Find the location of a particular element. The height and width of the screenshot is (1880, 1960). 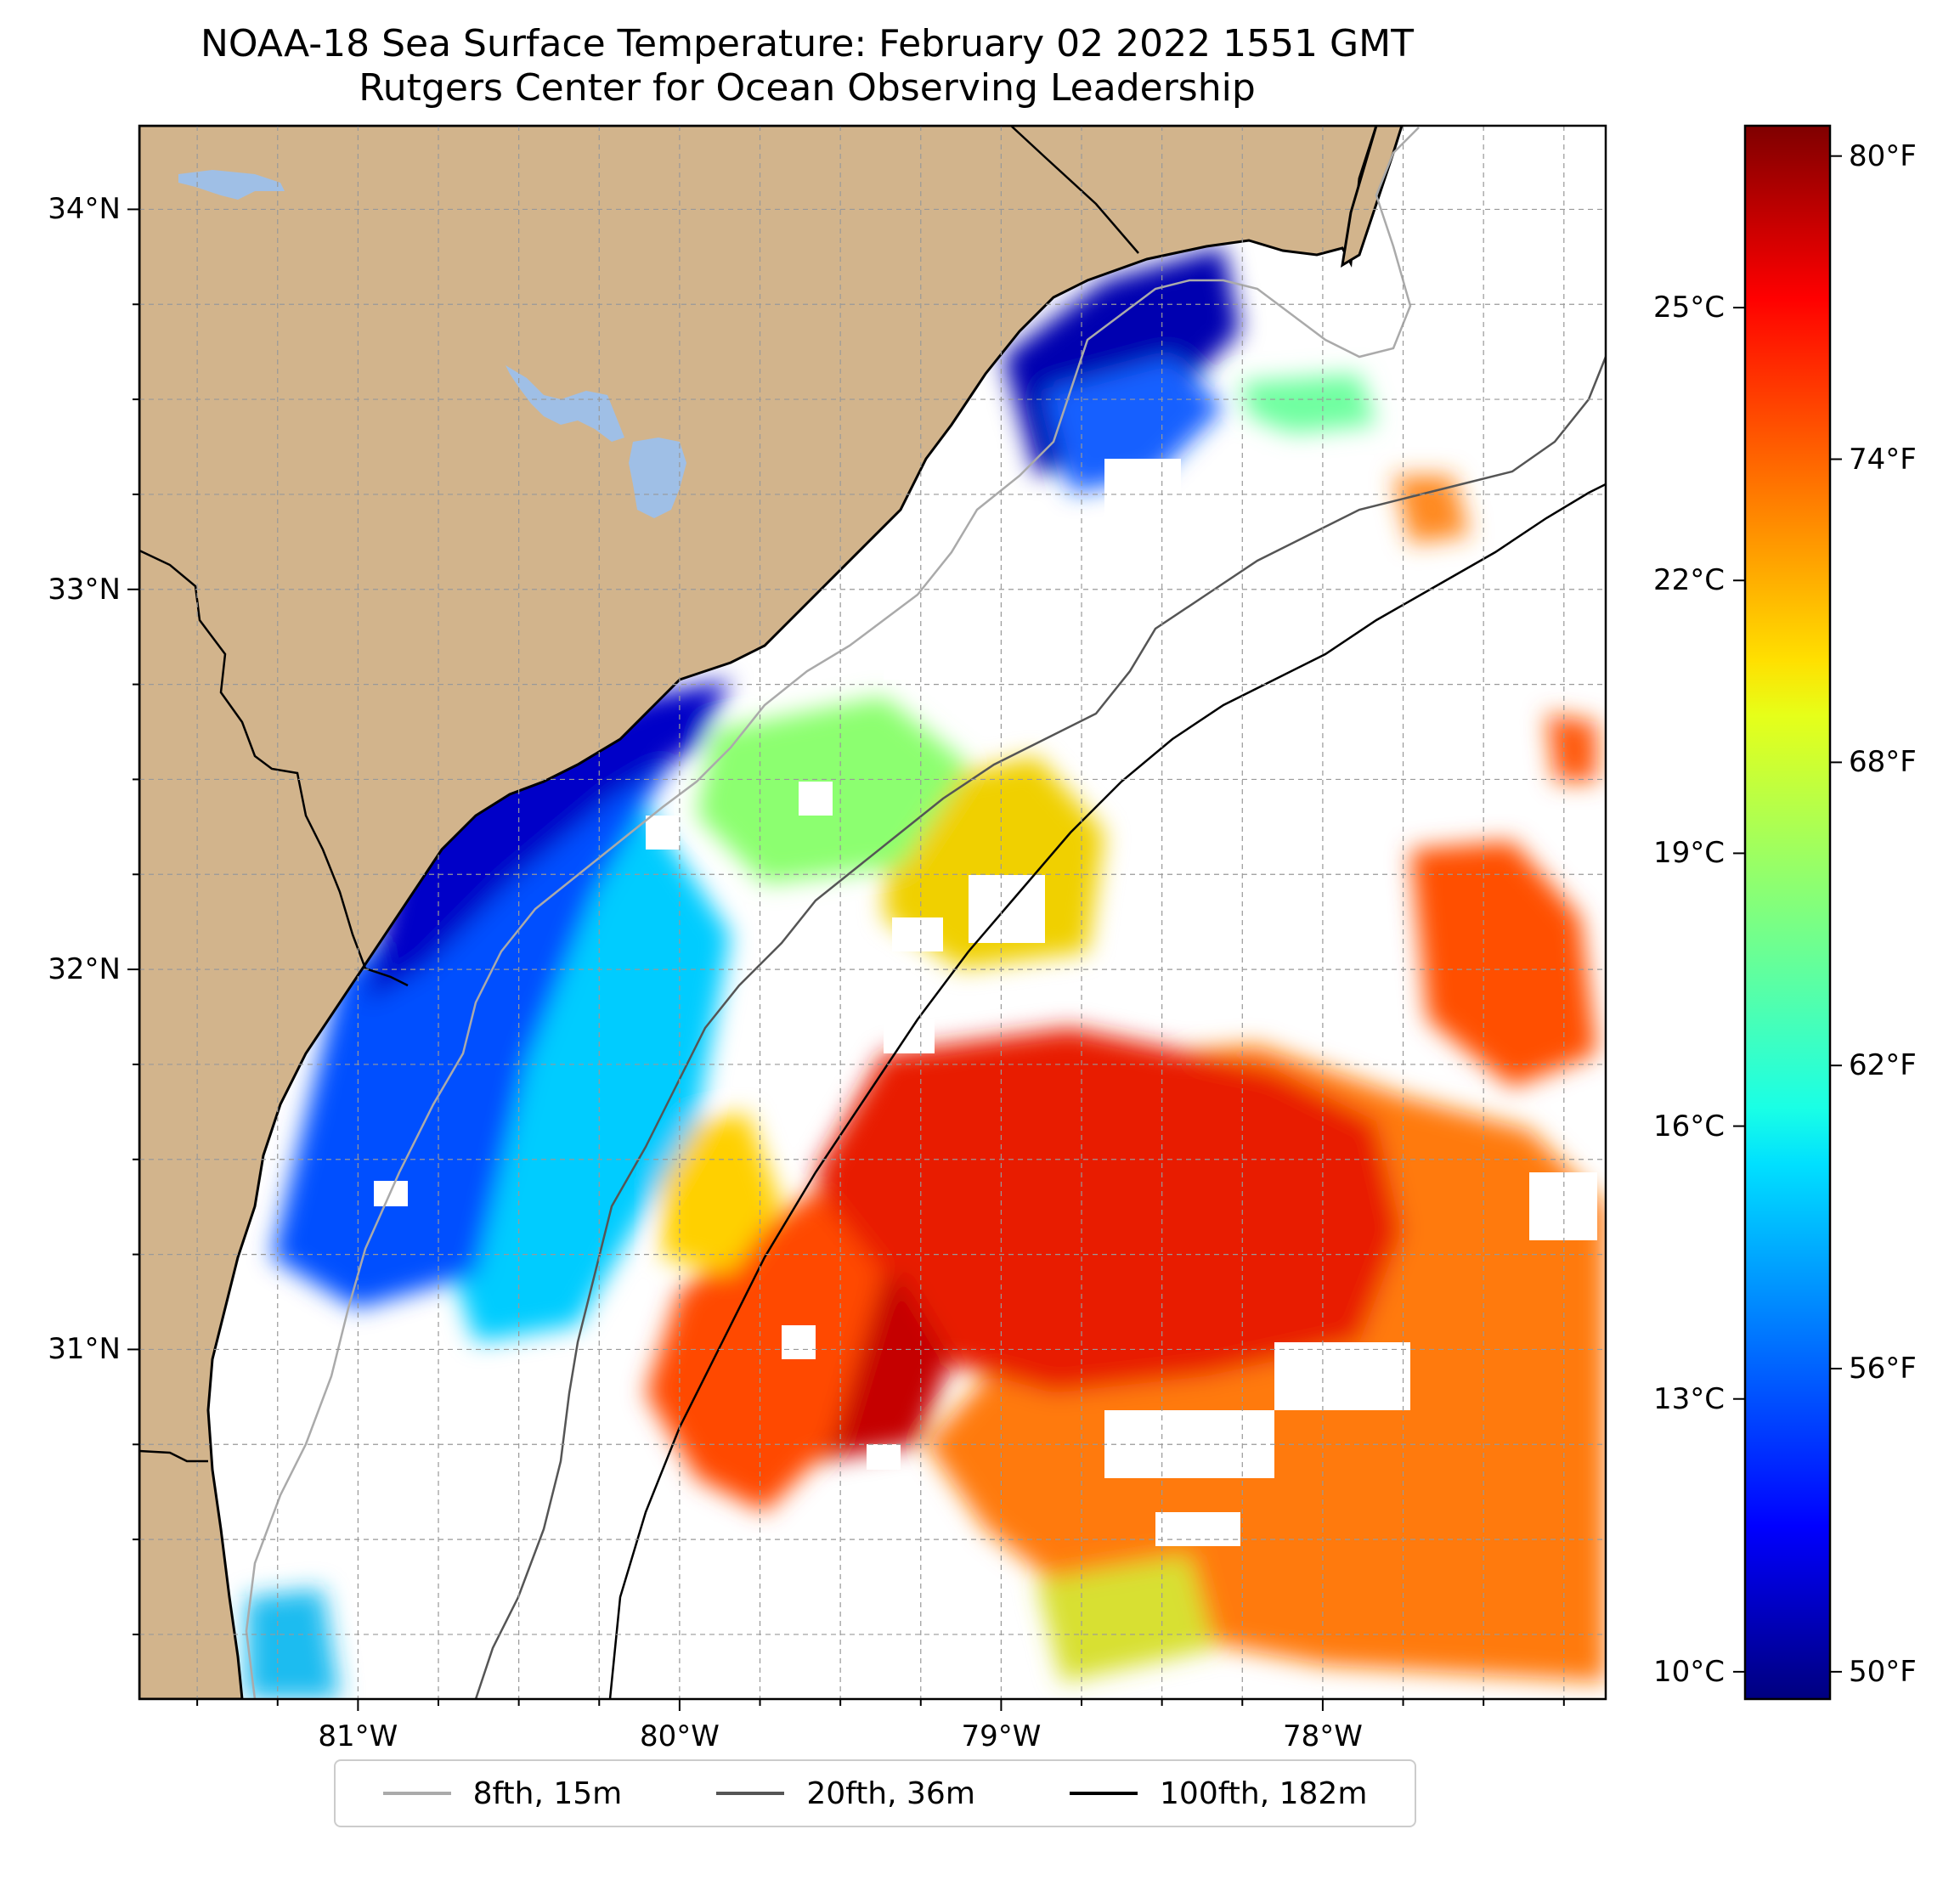

isobath-legend: 8fth, 15m 20fth, 36m 100fth, 182m is located at coordinates (875, 1793).